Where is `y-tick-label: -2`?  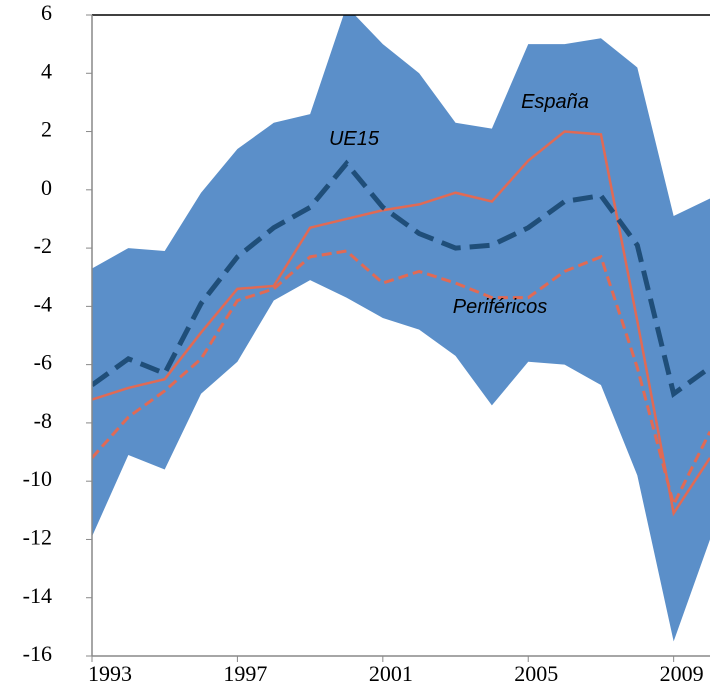
y-tick-label: -2 is located at coordinates (43, 245).